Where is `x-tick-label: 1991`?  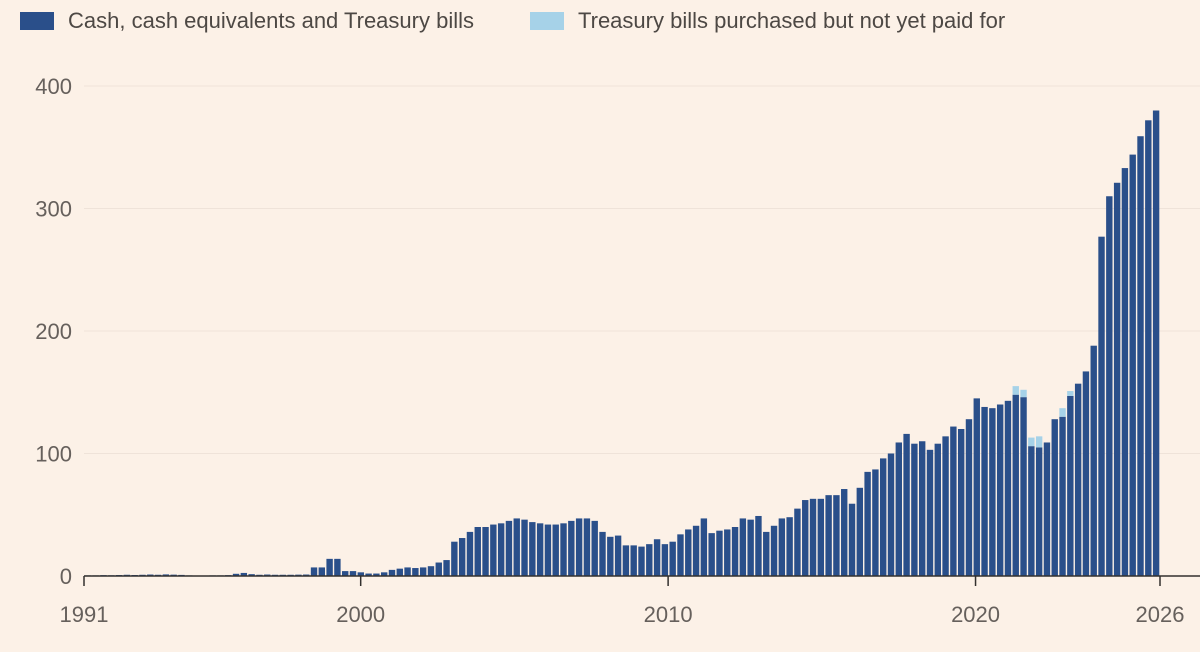
x-tick-label: 1991 is located at coordinates (84, 614).